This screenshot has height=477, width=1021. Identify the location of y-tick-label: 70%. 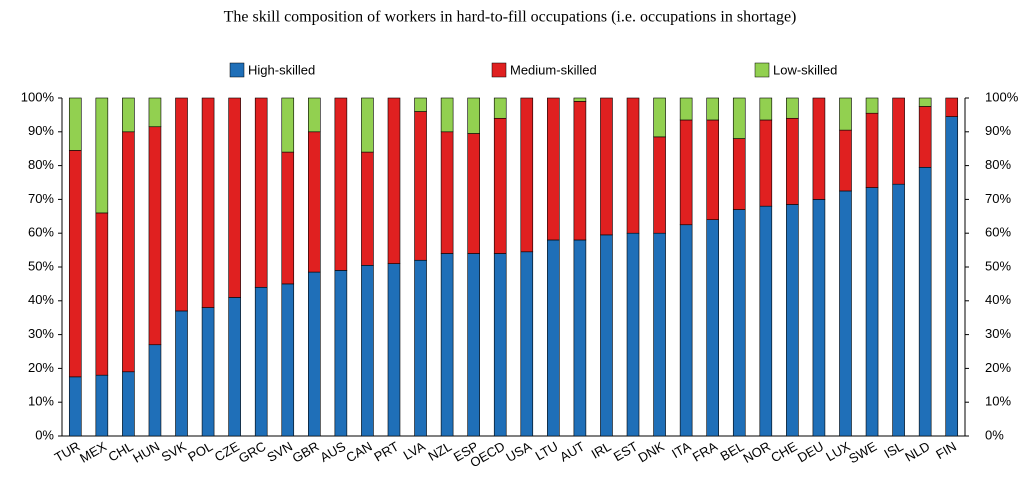
(41, 198).